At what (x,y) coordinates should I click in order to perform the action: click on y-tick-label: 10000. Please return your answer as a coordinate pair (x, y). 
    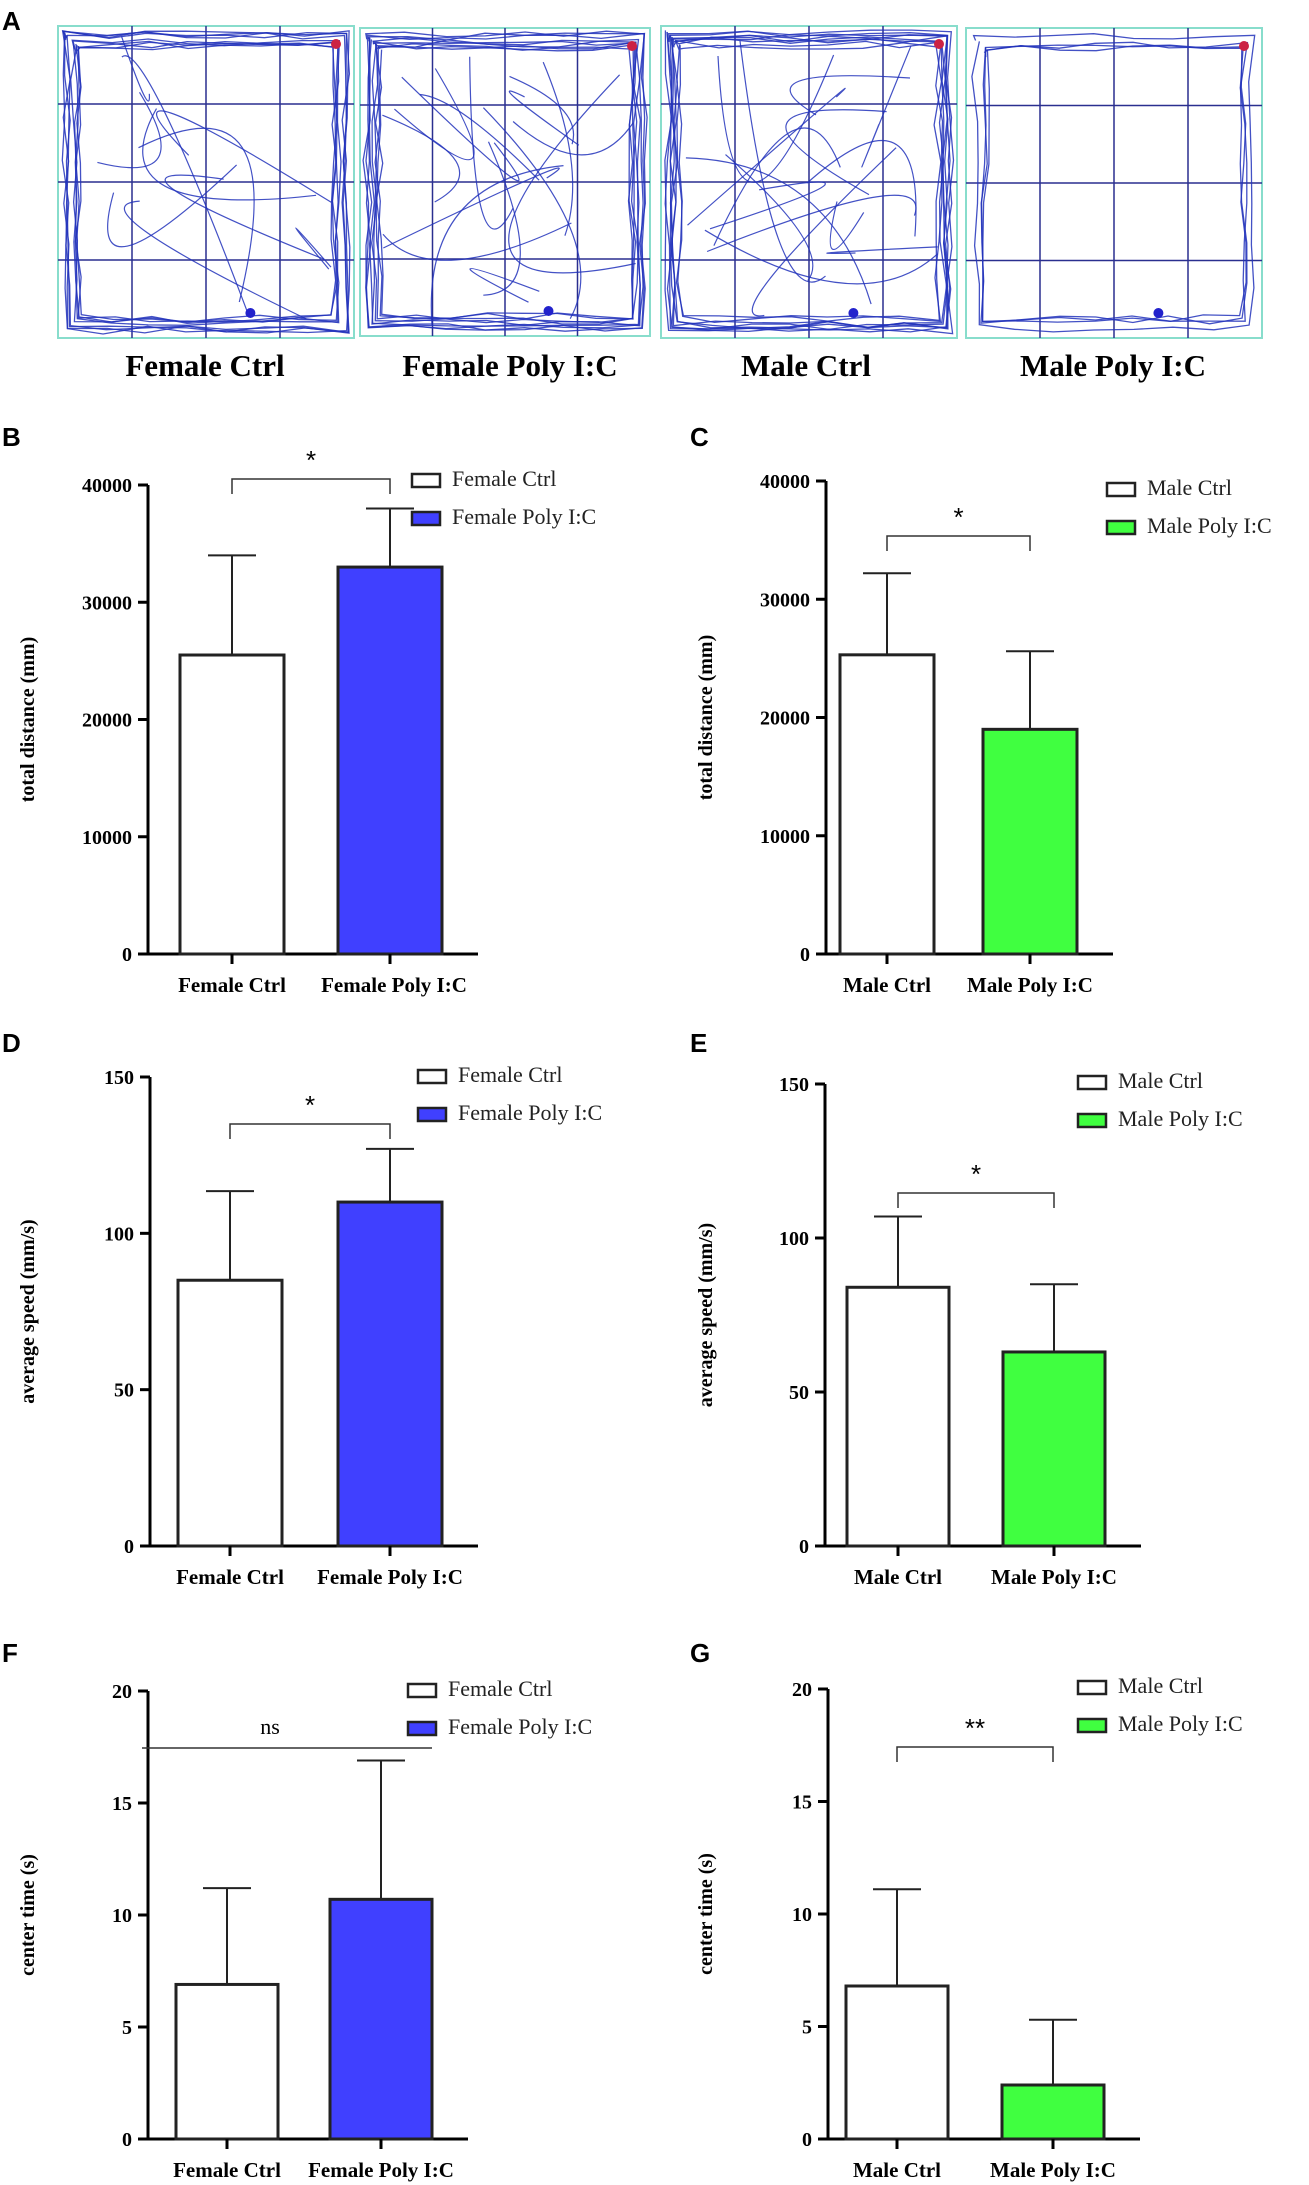
    Looking at the image, I should click on (785, 837).